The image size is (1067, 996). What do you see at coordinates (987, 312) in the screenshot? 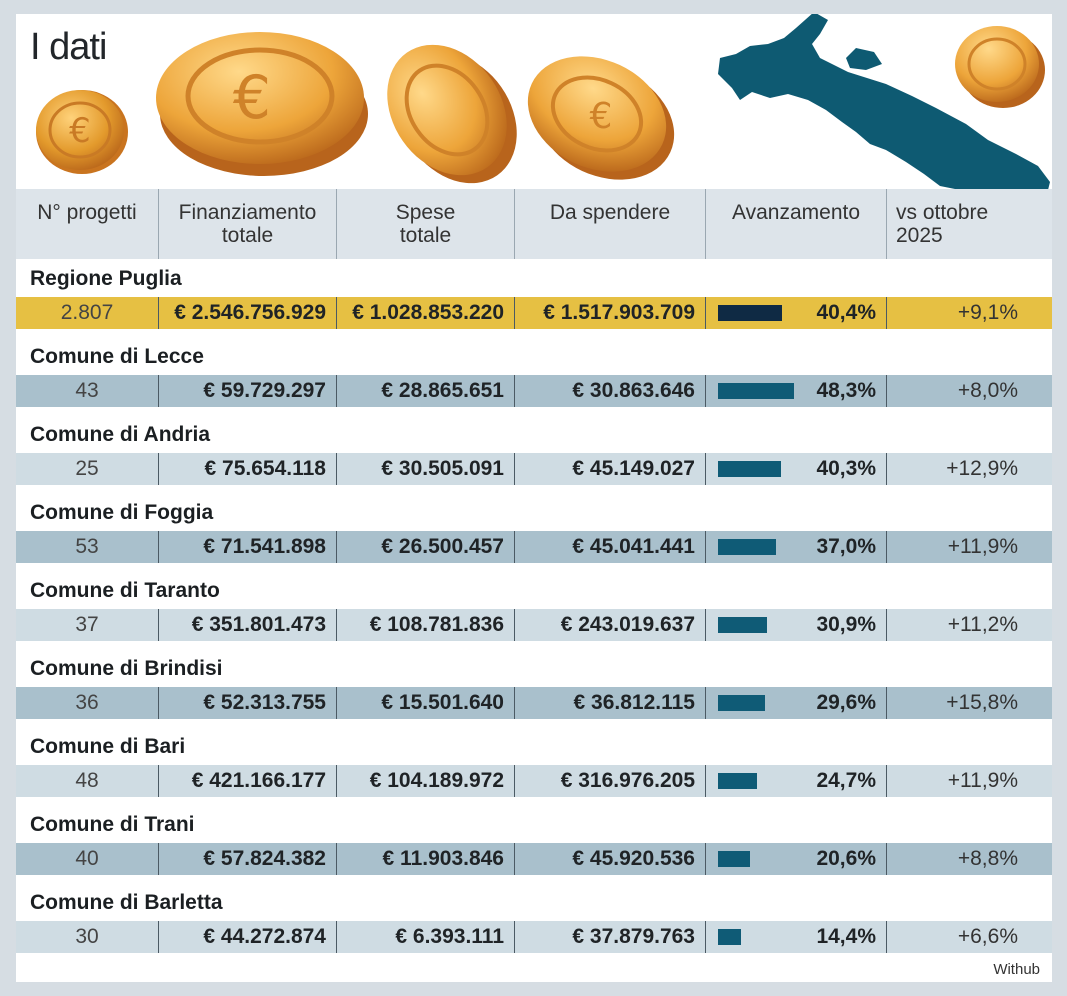
I see `cell-delta: +9,1%` at bounding box center [987, 312].